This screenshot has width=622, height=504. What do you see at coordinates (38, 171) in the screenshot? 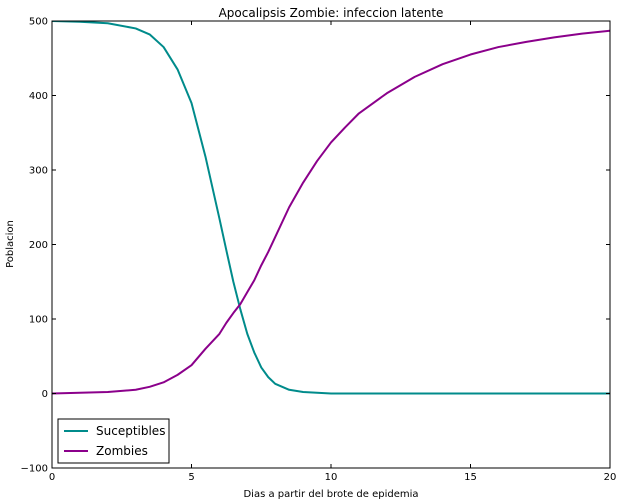
I see `y-tick-label: 300` at bounding box center [38, 171].